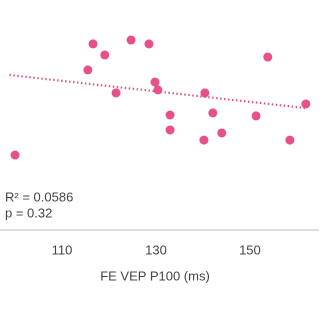 This screenshot has height=319, width=320. Describe the element at coordinates (62, 249) in the screenshot. I see `x-tick-label: 110` at that location.